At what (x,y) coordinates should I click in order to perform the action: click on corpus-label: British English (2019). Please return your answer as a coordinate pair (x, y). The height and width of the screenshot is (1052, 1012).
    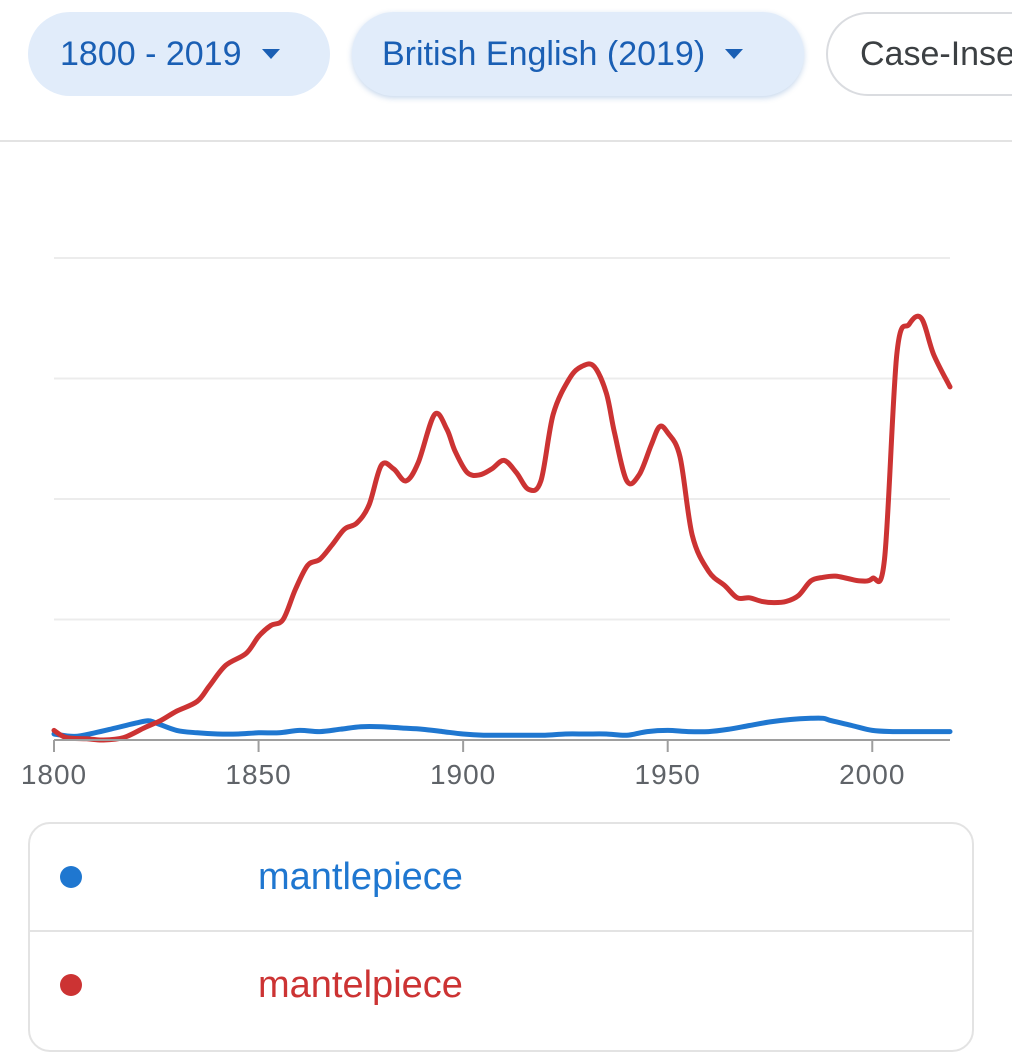
    Looking at the image, I should click on (544, 53).